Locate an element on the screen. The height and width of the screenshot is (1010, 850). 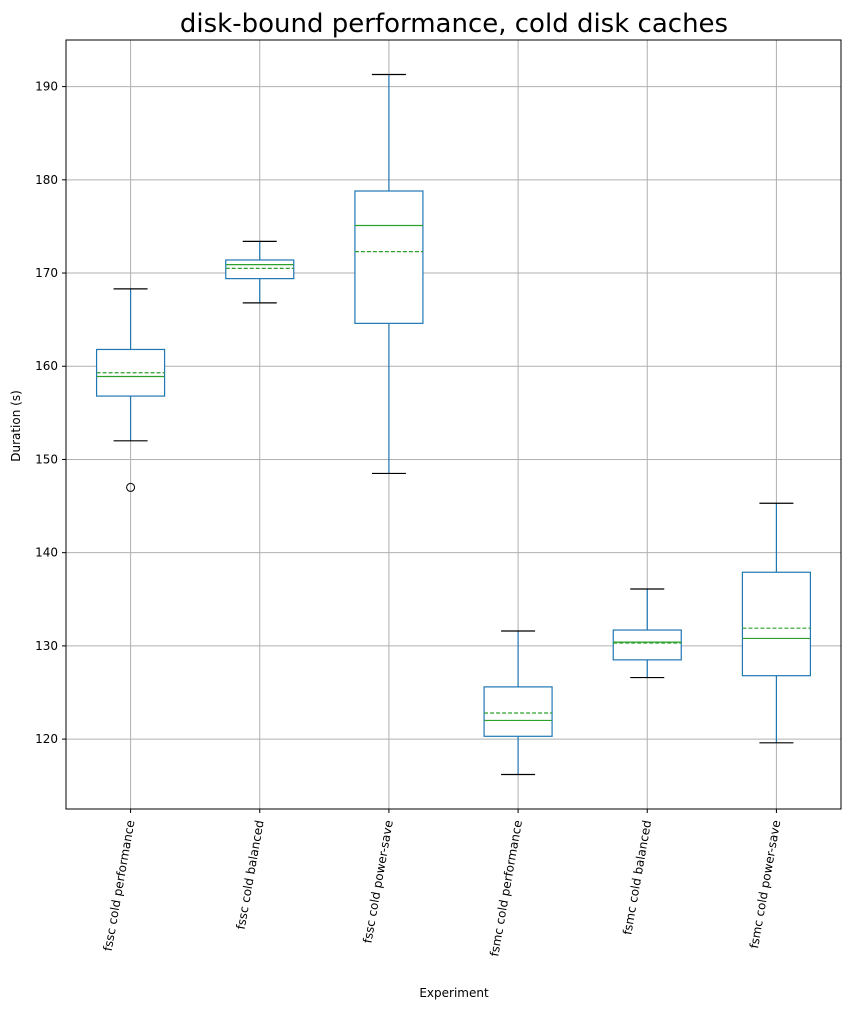
x-axis-label: Experiment is located at coordinates (454, 993).